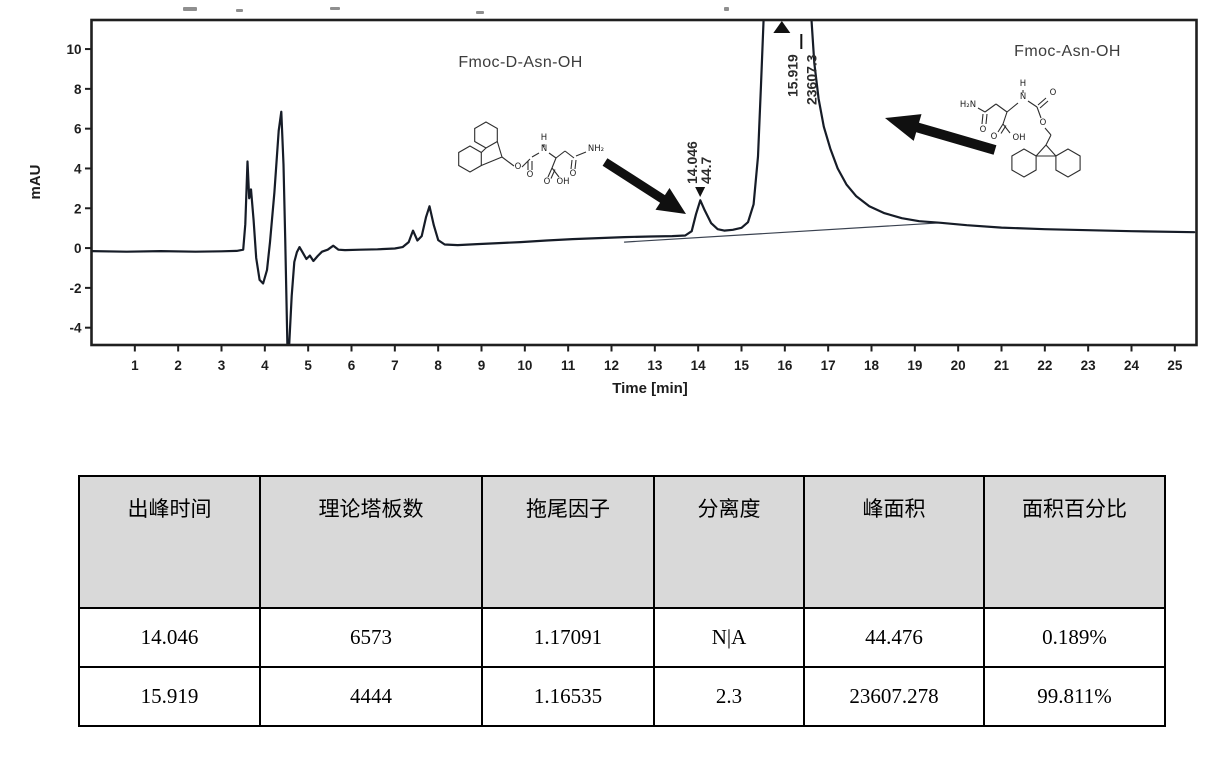 Image resolution: width=1216 pixels, height=765 pixels. I want to click on svg-text: 5, so click(308, 365).